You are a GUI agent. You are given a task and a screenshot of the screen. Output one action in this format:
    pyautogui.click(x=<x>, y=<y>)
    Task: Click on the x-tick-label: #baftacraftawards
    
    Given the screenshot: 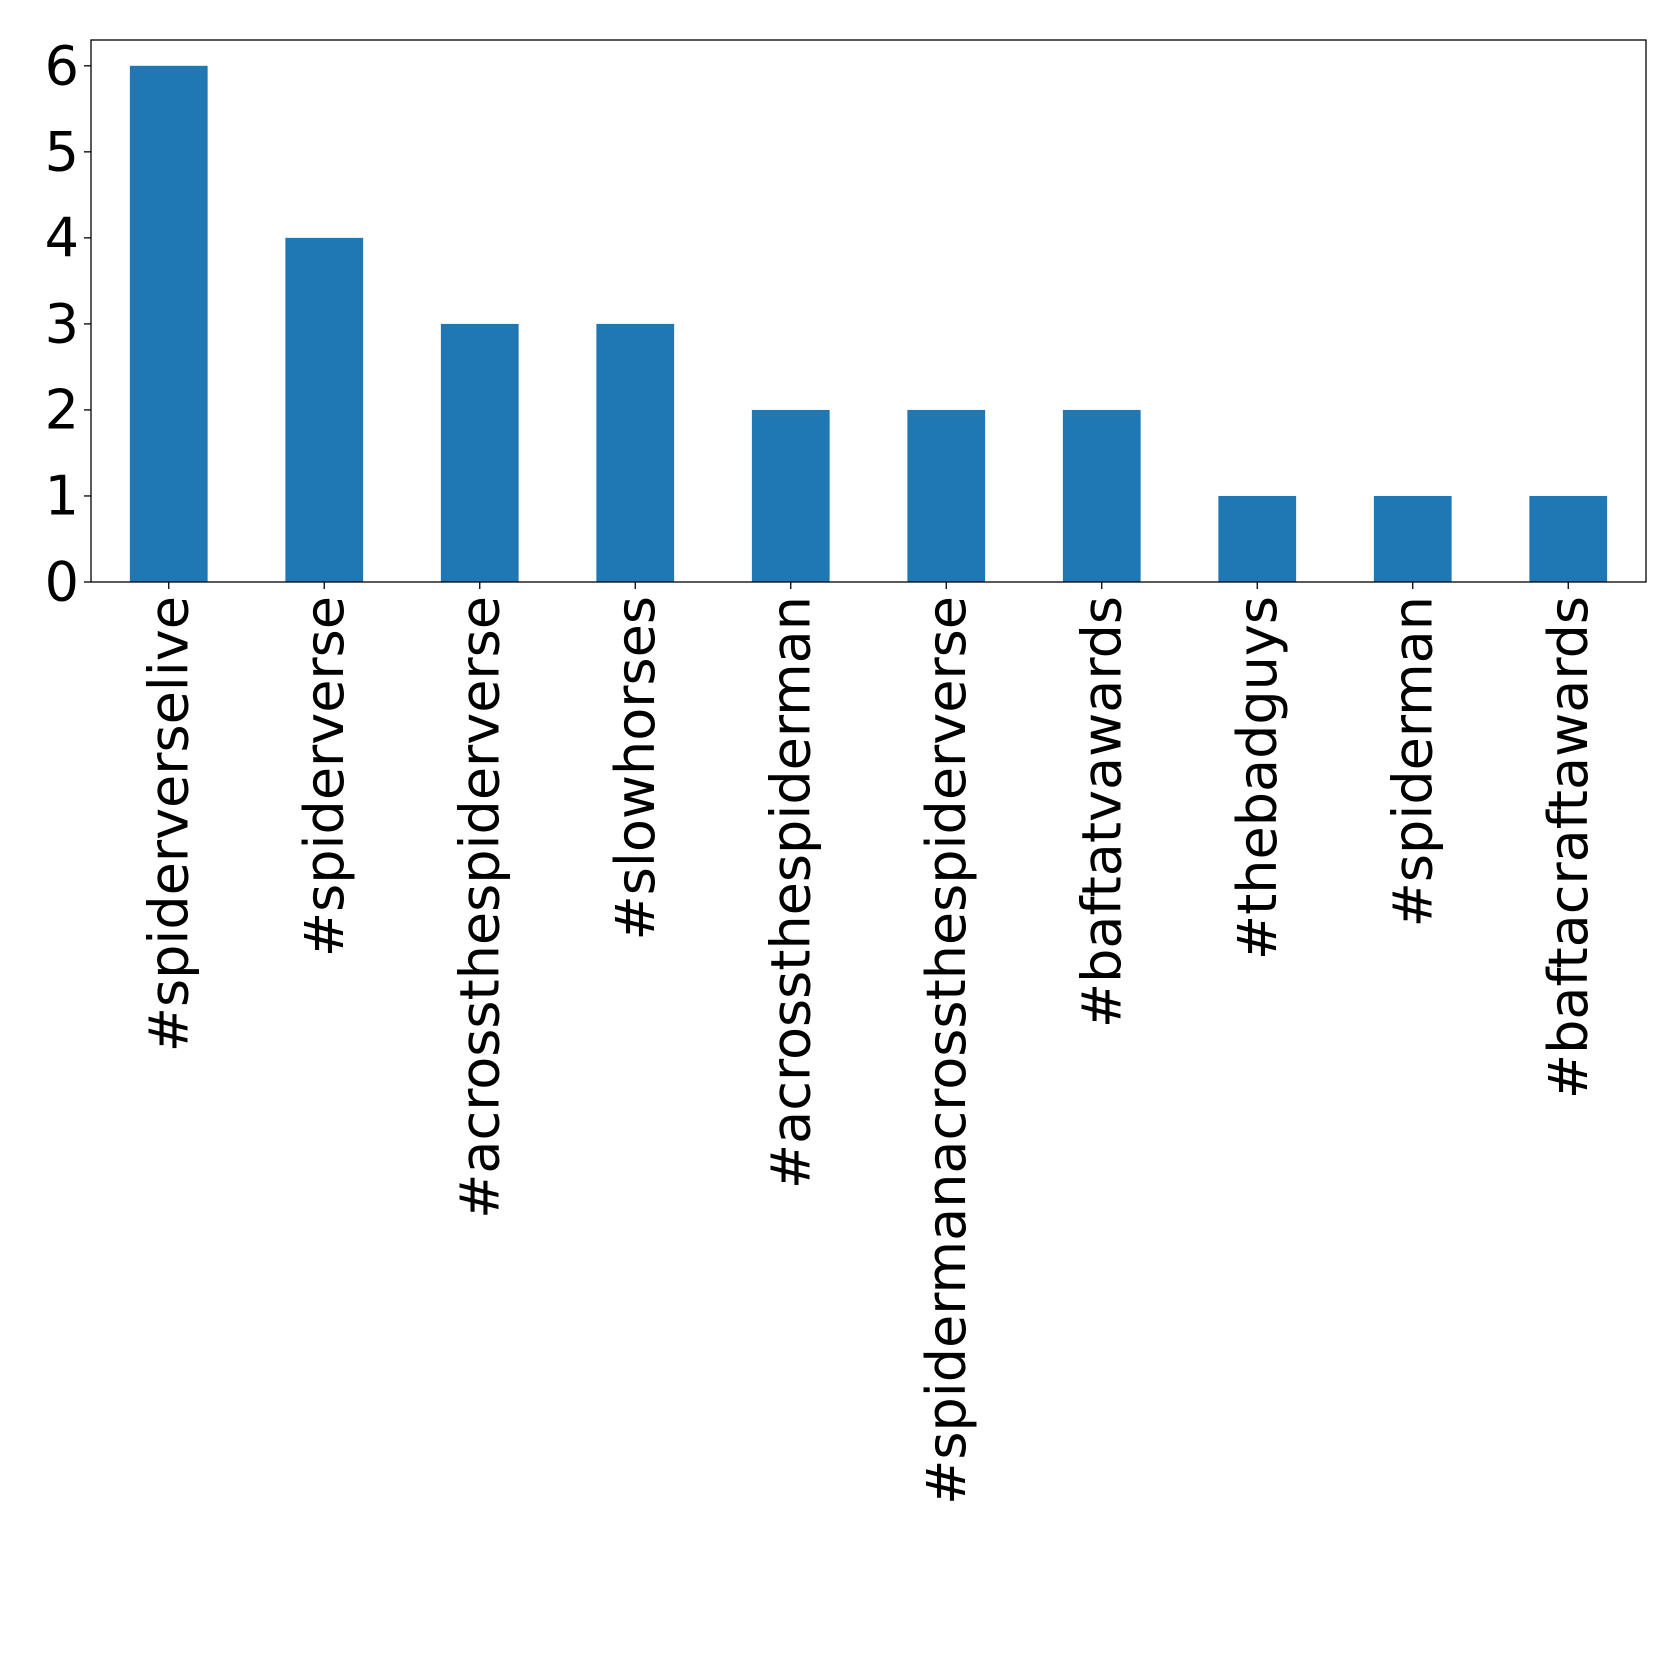 What is the action you would take?
    pyautogui.click(x=1568, y=847)
    